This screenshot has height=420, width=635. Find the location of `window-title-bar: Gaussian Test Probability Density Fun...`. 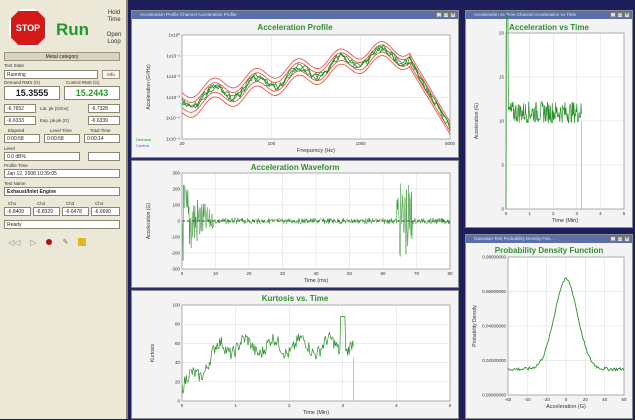

window-title-bar: Gaussian Test Probability Density Fun... is located at coordinates (549, 239).